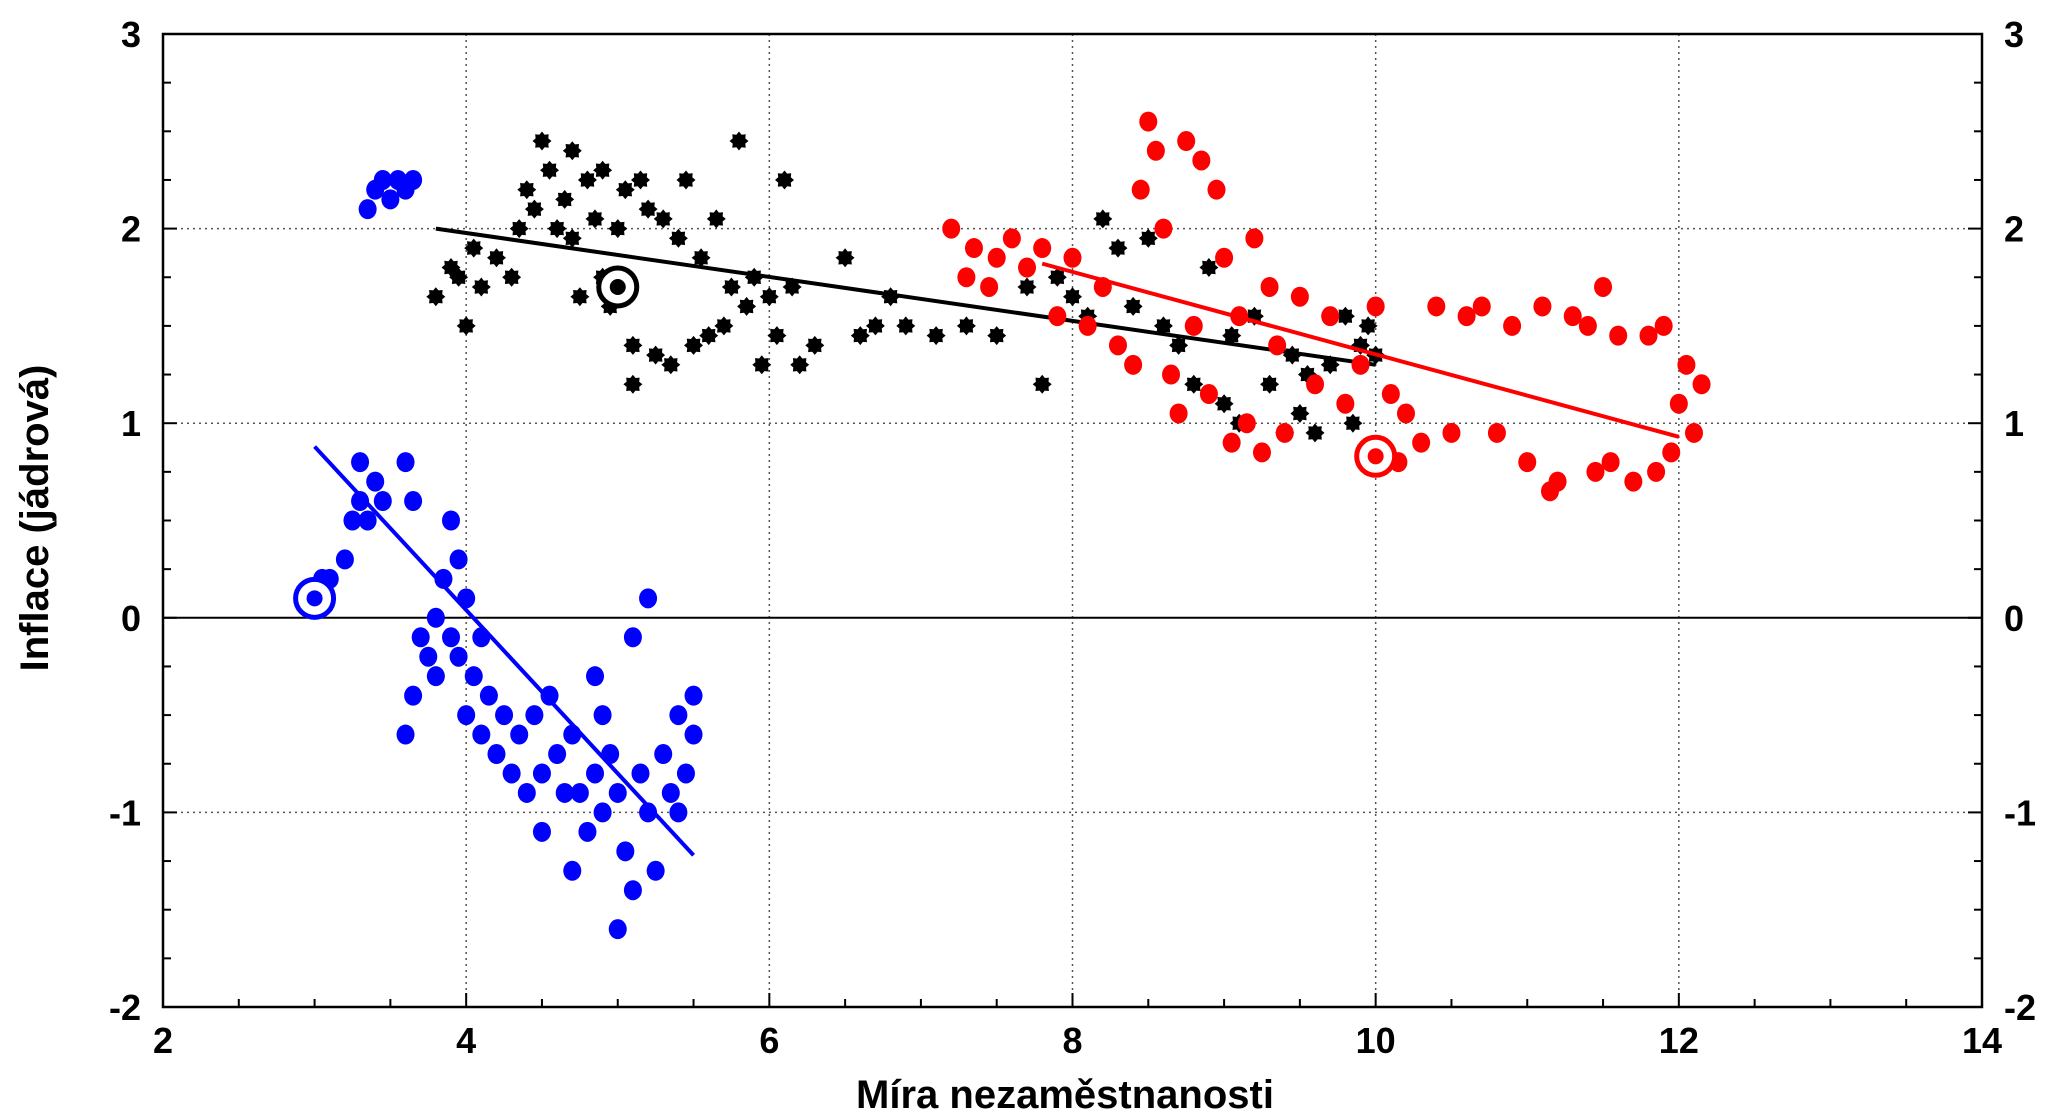 The width and height of the screenshot is (2065, 1120). What do you see at coordinates (125, 812) in the screenshot?
I see `y-tick-label-left: -1` at bounding box center [125, 812].